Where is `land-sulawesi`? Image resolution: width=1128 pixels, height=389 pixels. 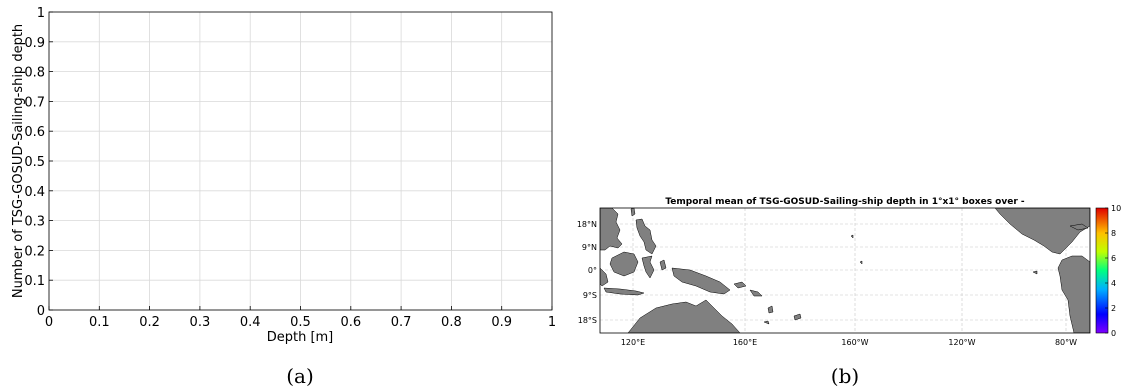 land-sulawesi is located at coordinates (648, 267).